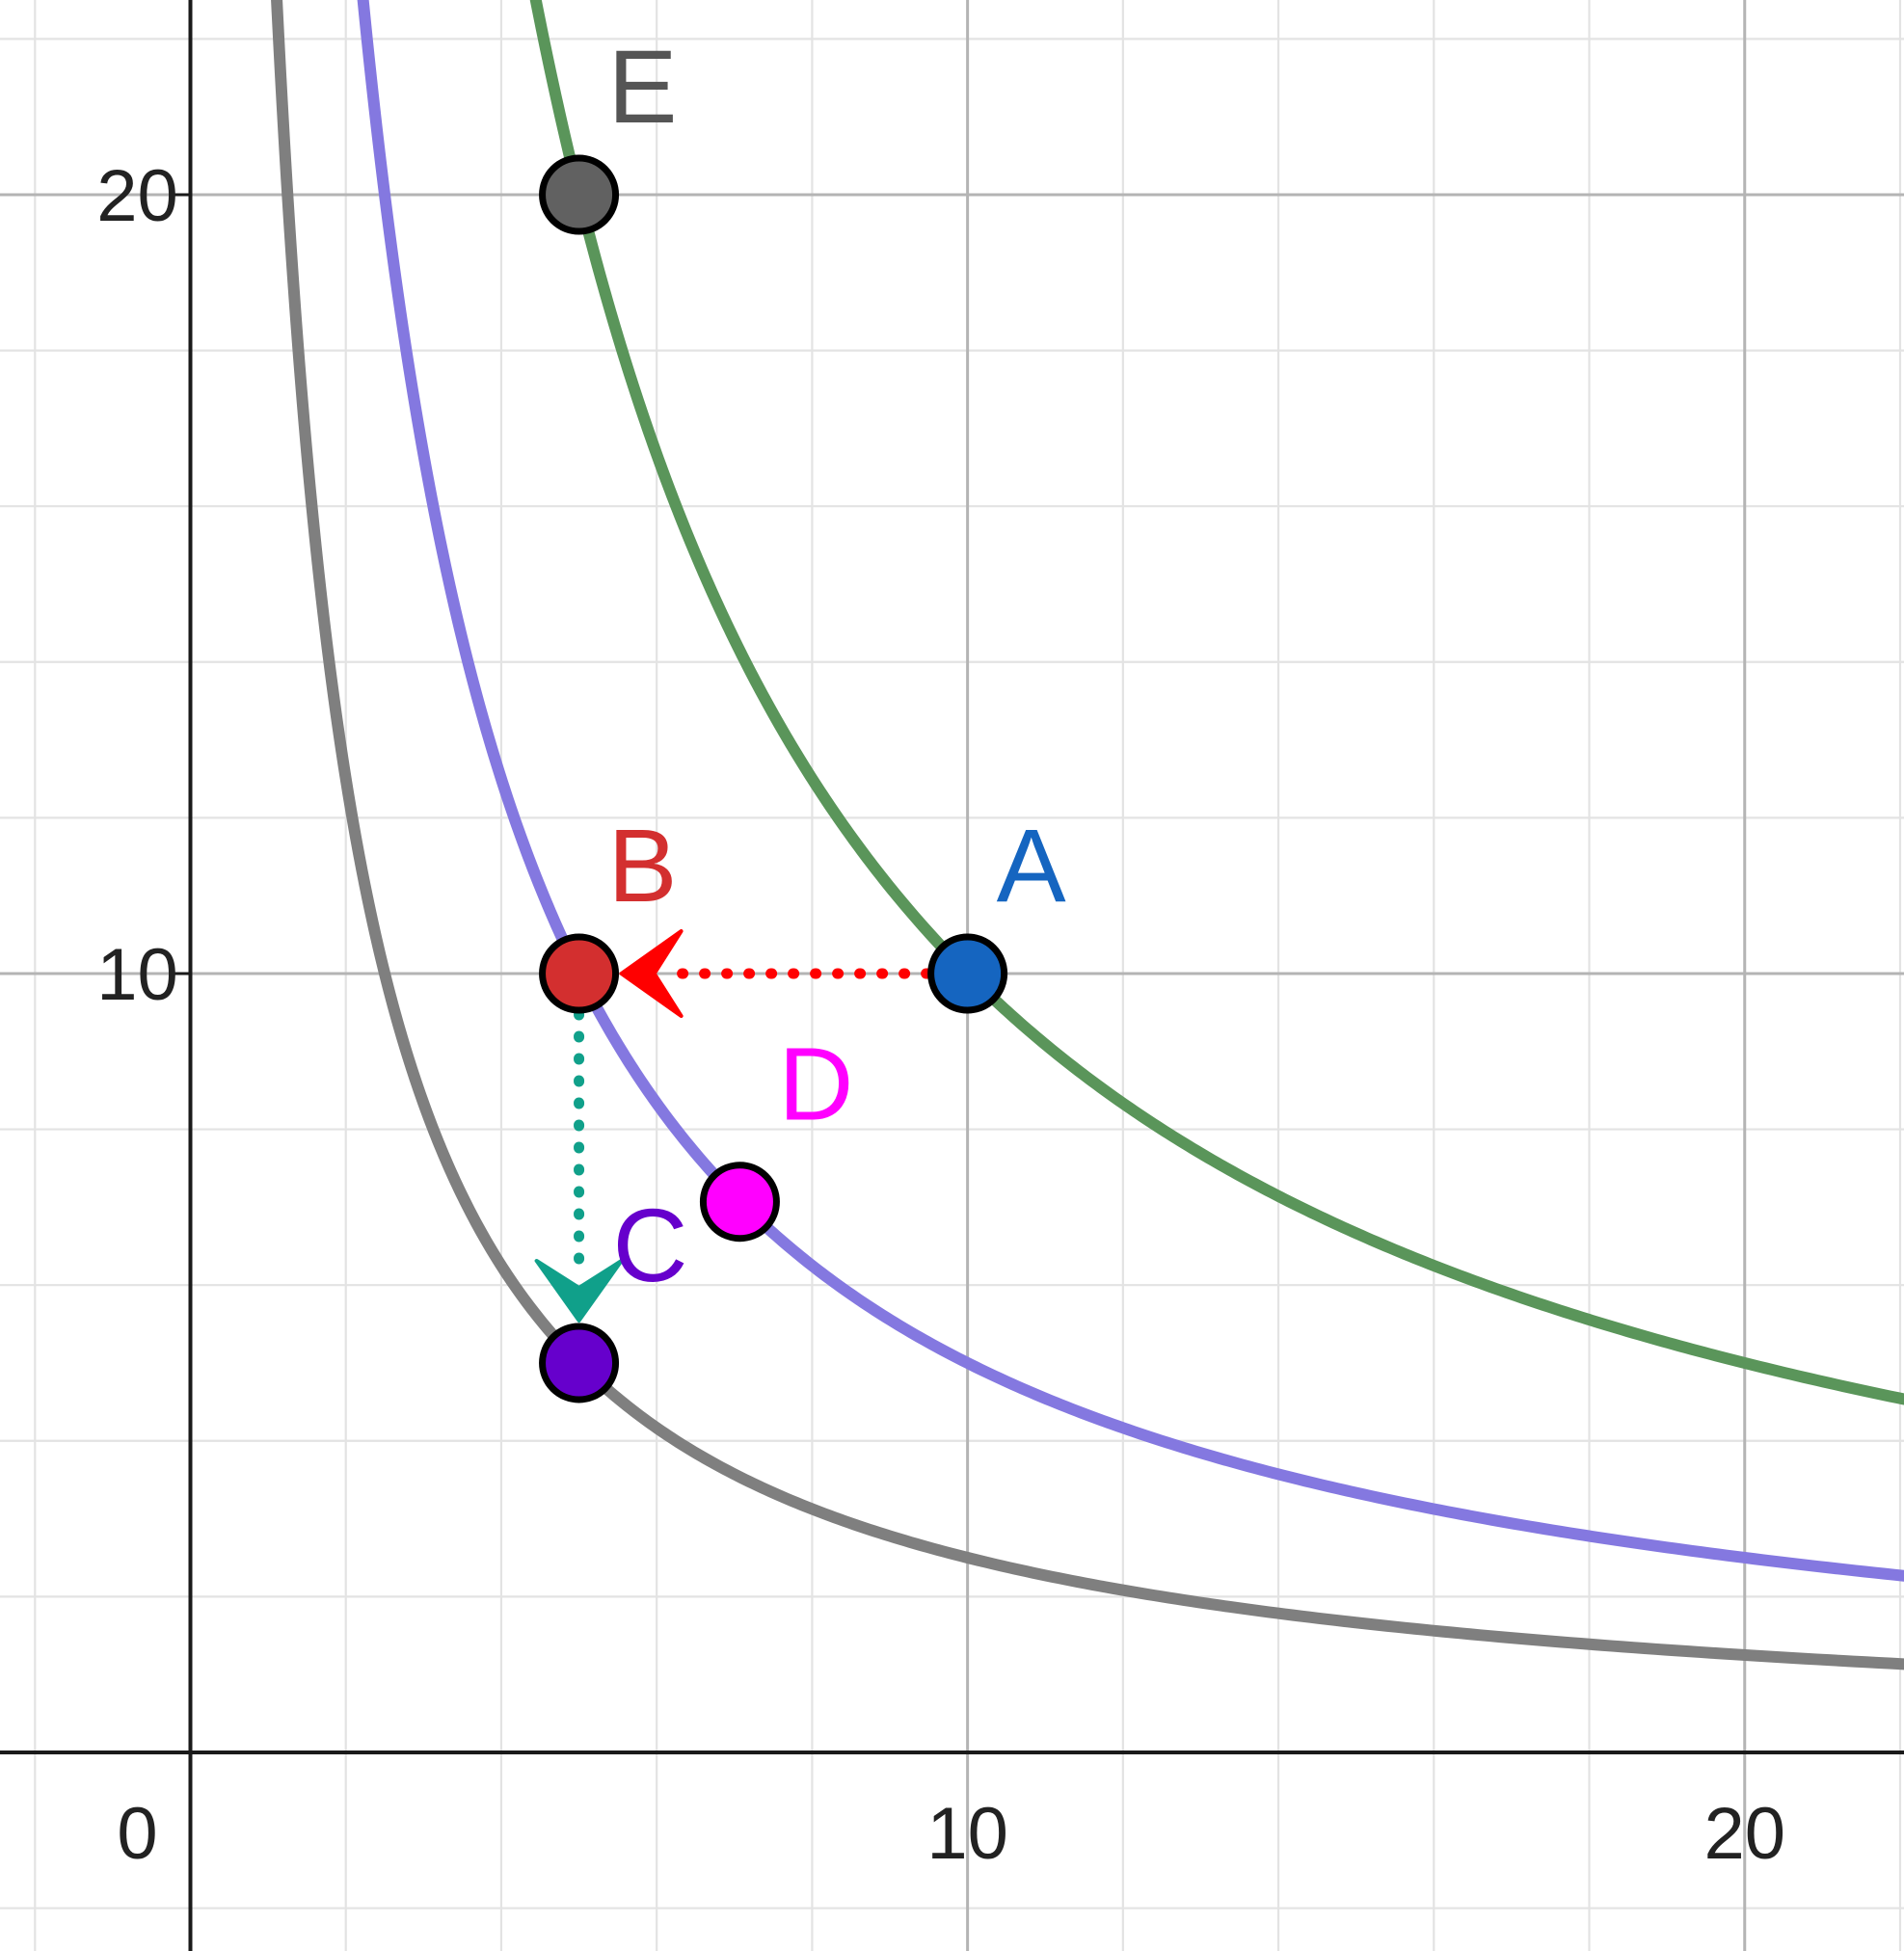 This screenshot has height=1951, width=1904. What do you see at coordinates (1744, 1834) in the screenshot?
I see `x-tick-label: 20` at bounding box center [1744, 1834].